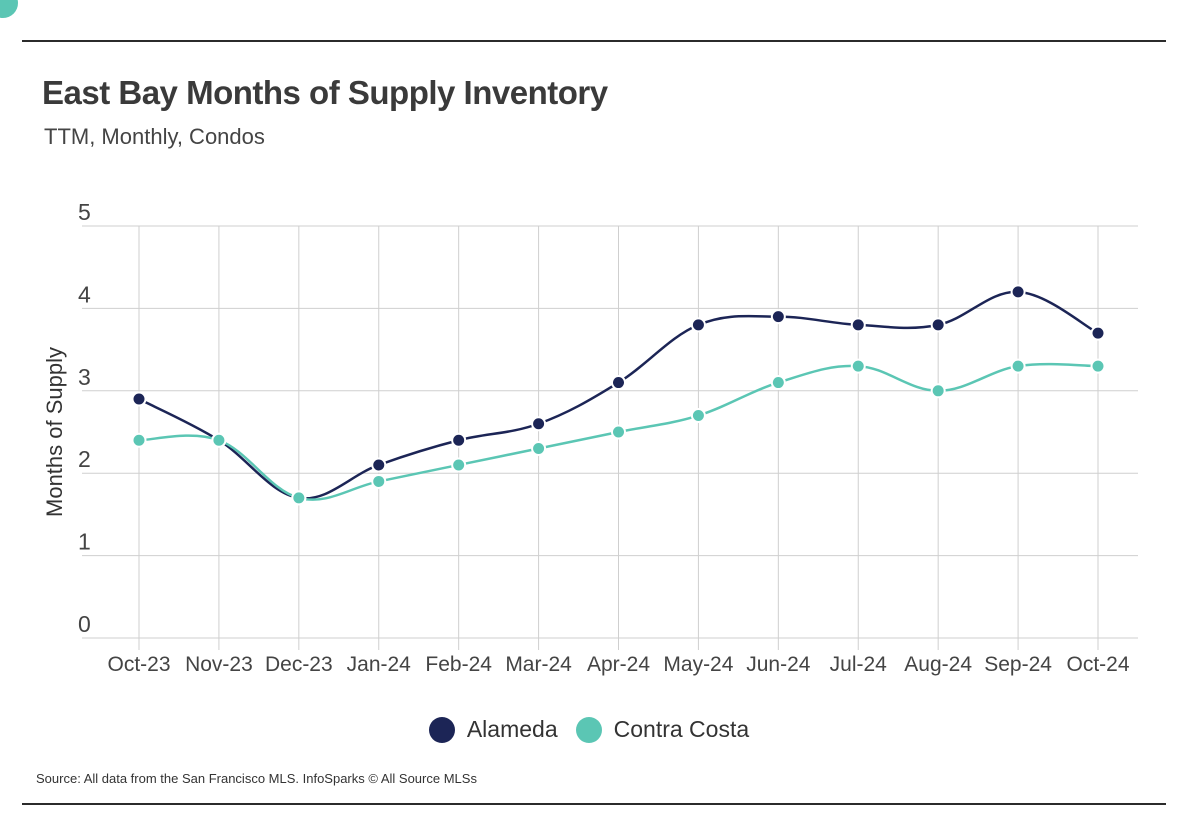 Image resolution: width=1178 pixels, height=836 pixels. Describe the element at coordinates (594, 804) in the screenshot. I see `bottom-divider` at that location.